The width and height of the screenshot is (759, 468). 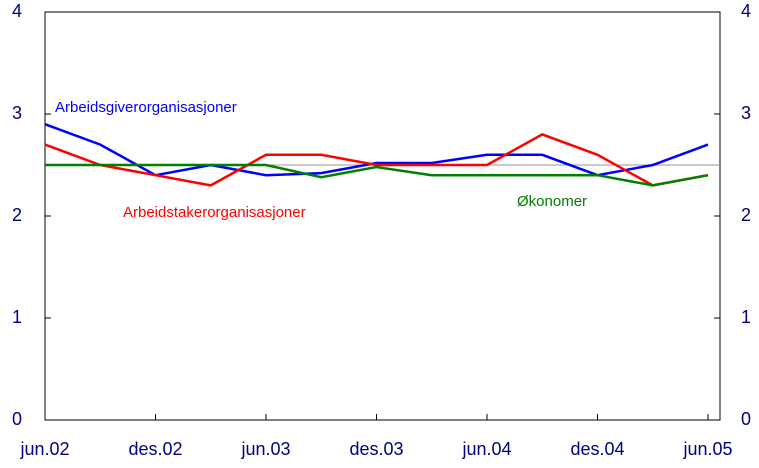 What do you see at coordinates (746, 11) in the screenshot?
I see `y2-tick-label: 4` at bounding box center [746, 11].